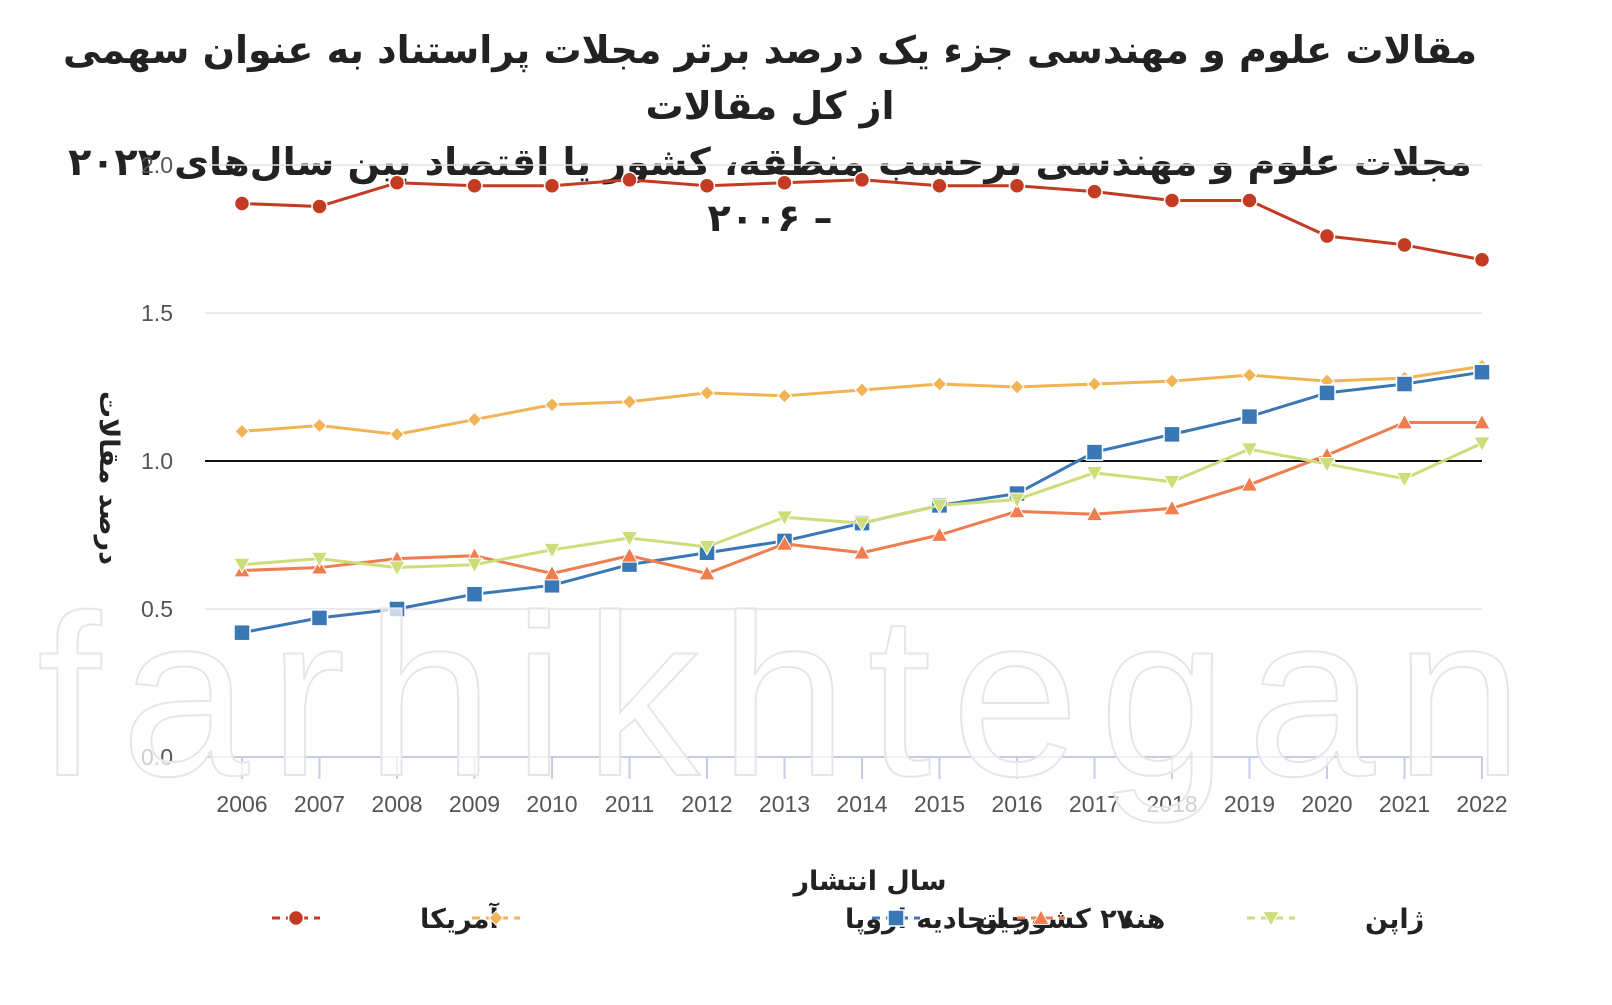 Image resolution: width=1612 pixels, height=1005 pixels. I want to click on x-tick-label: 2009, so click(474, 804).